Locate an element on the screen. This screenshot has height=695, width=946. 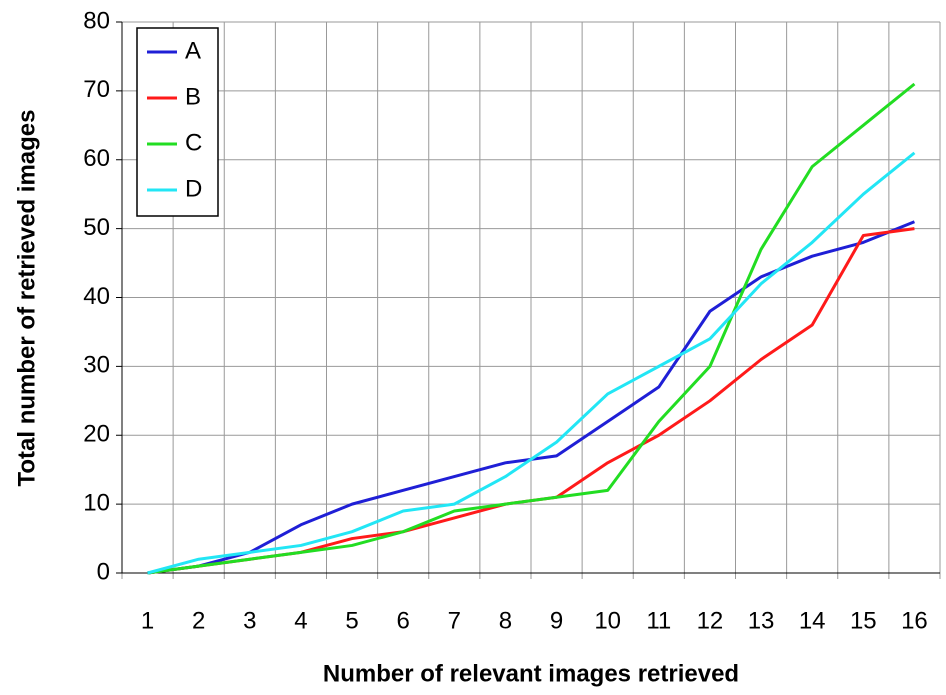
y-tick-label: 60 is located at coordinates (96, 158).